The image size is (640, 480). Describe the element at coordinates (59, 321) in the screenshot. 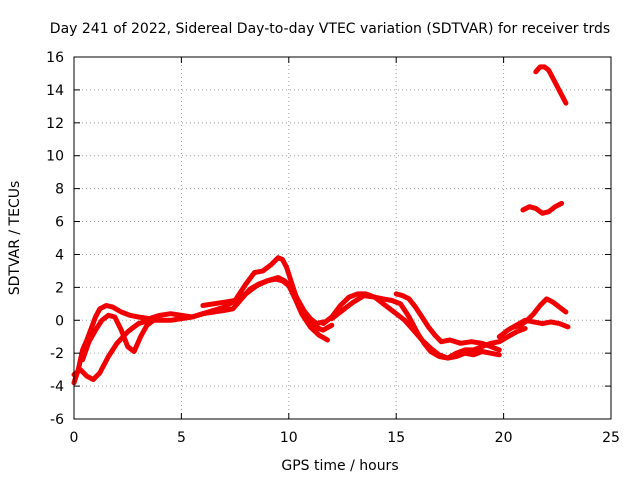

I see `y-tick-label: 0` at that location.